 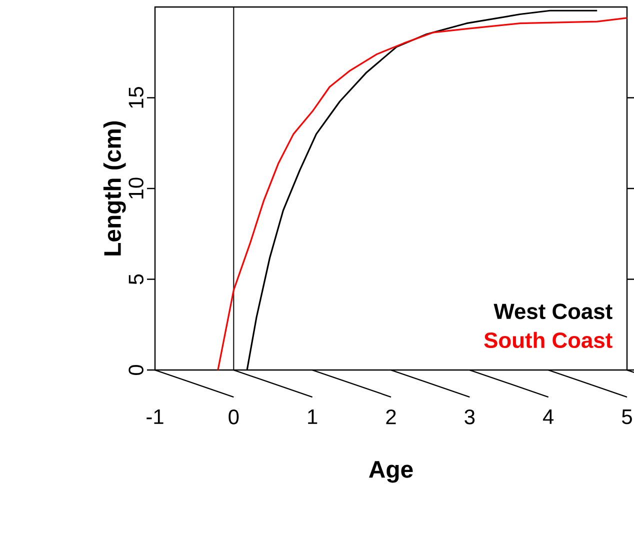 What do you see at coordinates (155, 417) in the screenshot?
I see `x-tick-label: -1` at bounding box center [155, 417].